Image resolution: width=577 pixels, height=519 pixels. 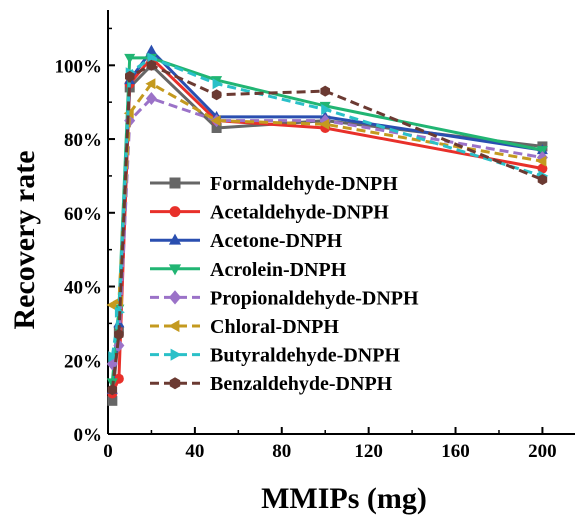 What do you see at coordinates (305, 356) in the screenshot?
I see `legend-label: Butyraldehyde-DNPH` at bounding box center [305, 356].